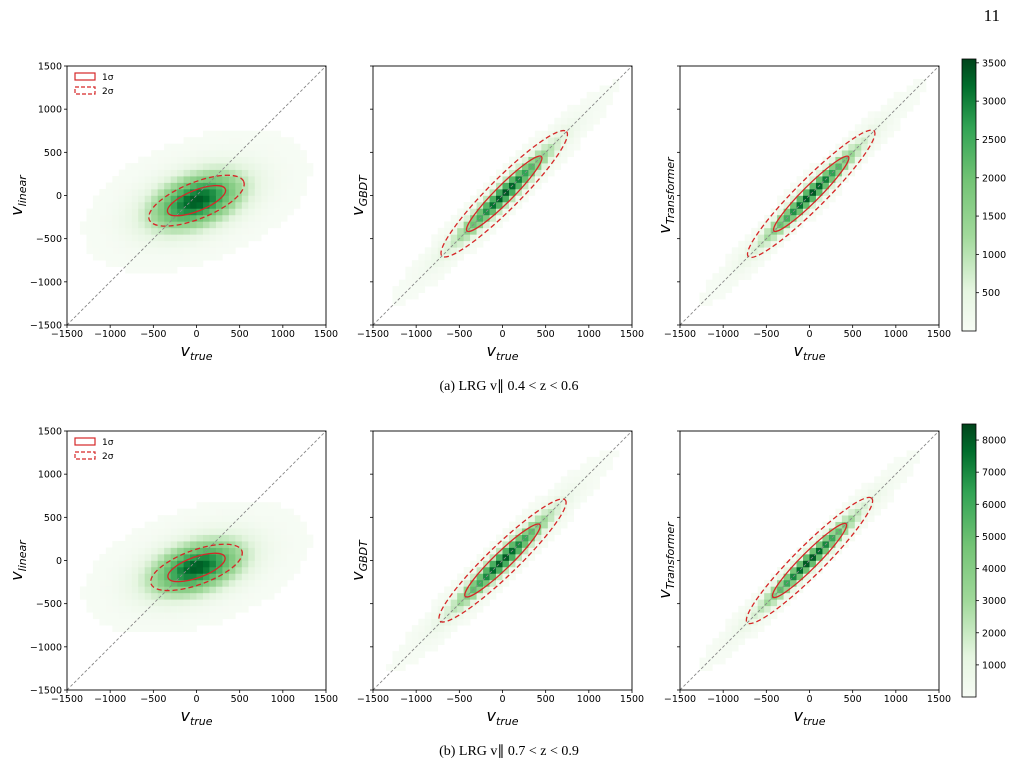 The height and width of the screenshot is (768, 1018). I want to click on x-tick-label: 1000, so click(589, 699).